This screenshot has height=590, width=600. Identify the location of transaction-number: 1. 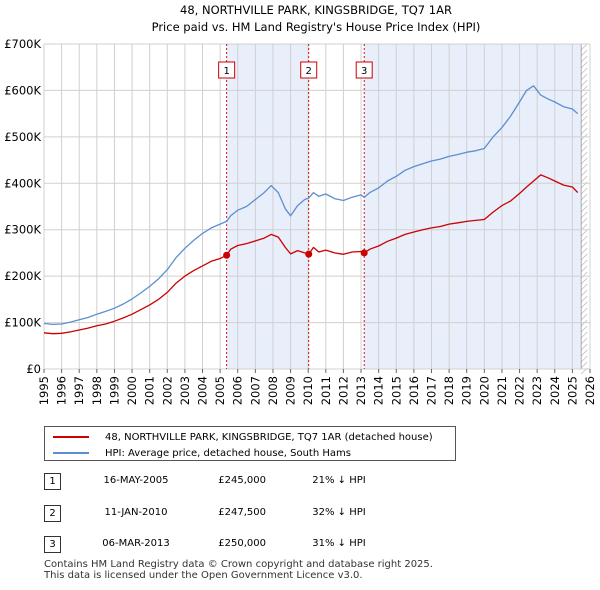
(52, 481).